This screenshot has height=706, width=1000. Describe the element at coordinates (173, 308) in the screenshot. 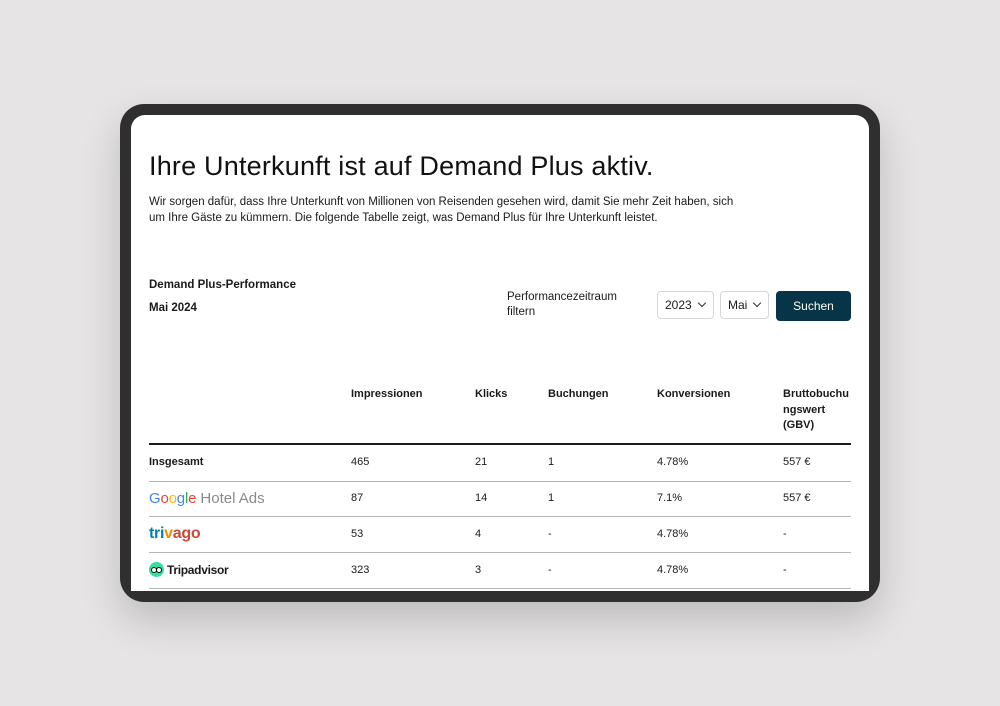

I see `performance-period: Mai 2024` at that location.